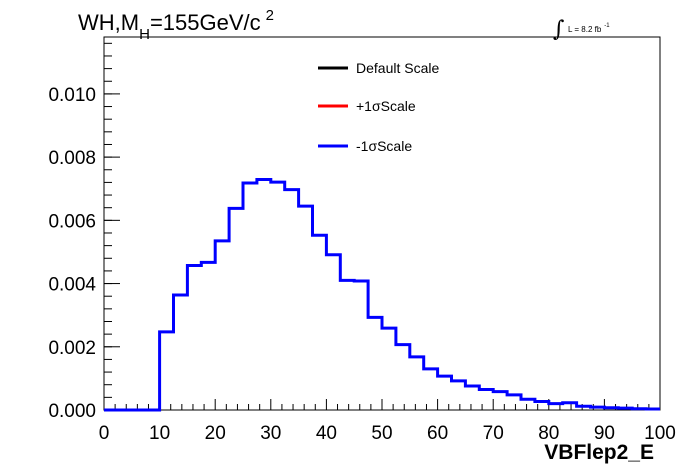  Describe the element at coordinates (72, 285) in the screenshot. I see `y-tick-label: 0.004` at that location.